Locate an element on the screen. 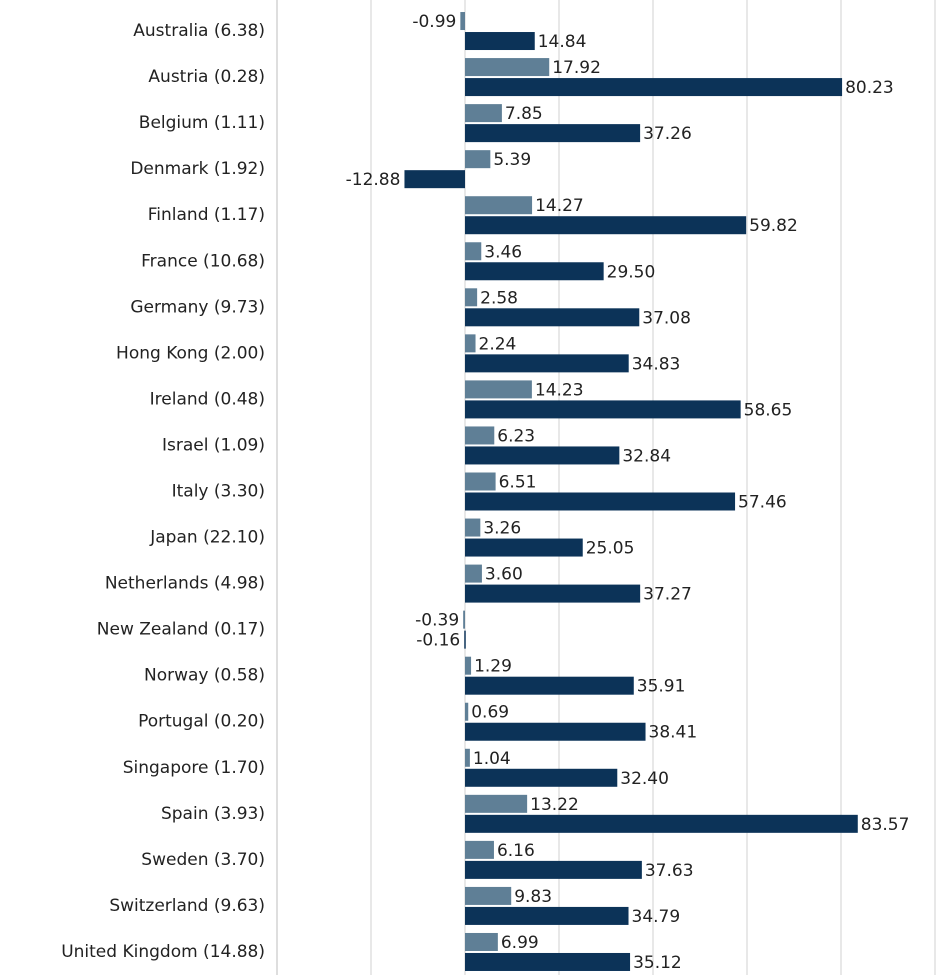 The image size is (944, 975). data-label: 37.27 is located at coordinates (667, 595).